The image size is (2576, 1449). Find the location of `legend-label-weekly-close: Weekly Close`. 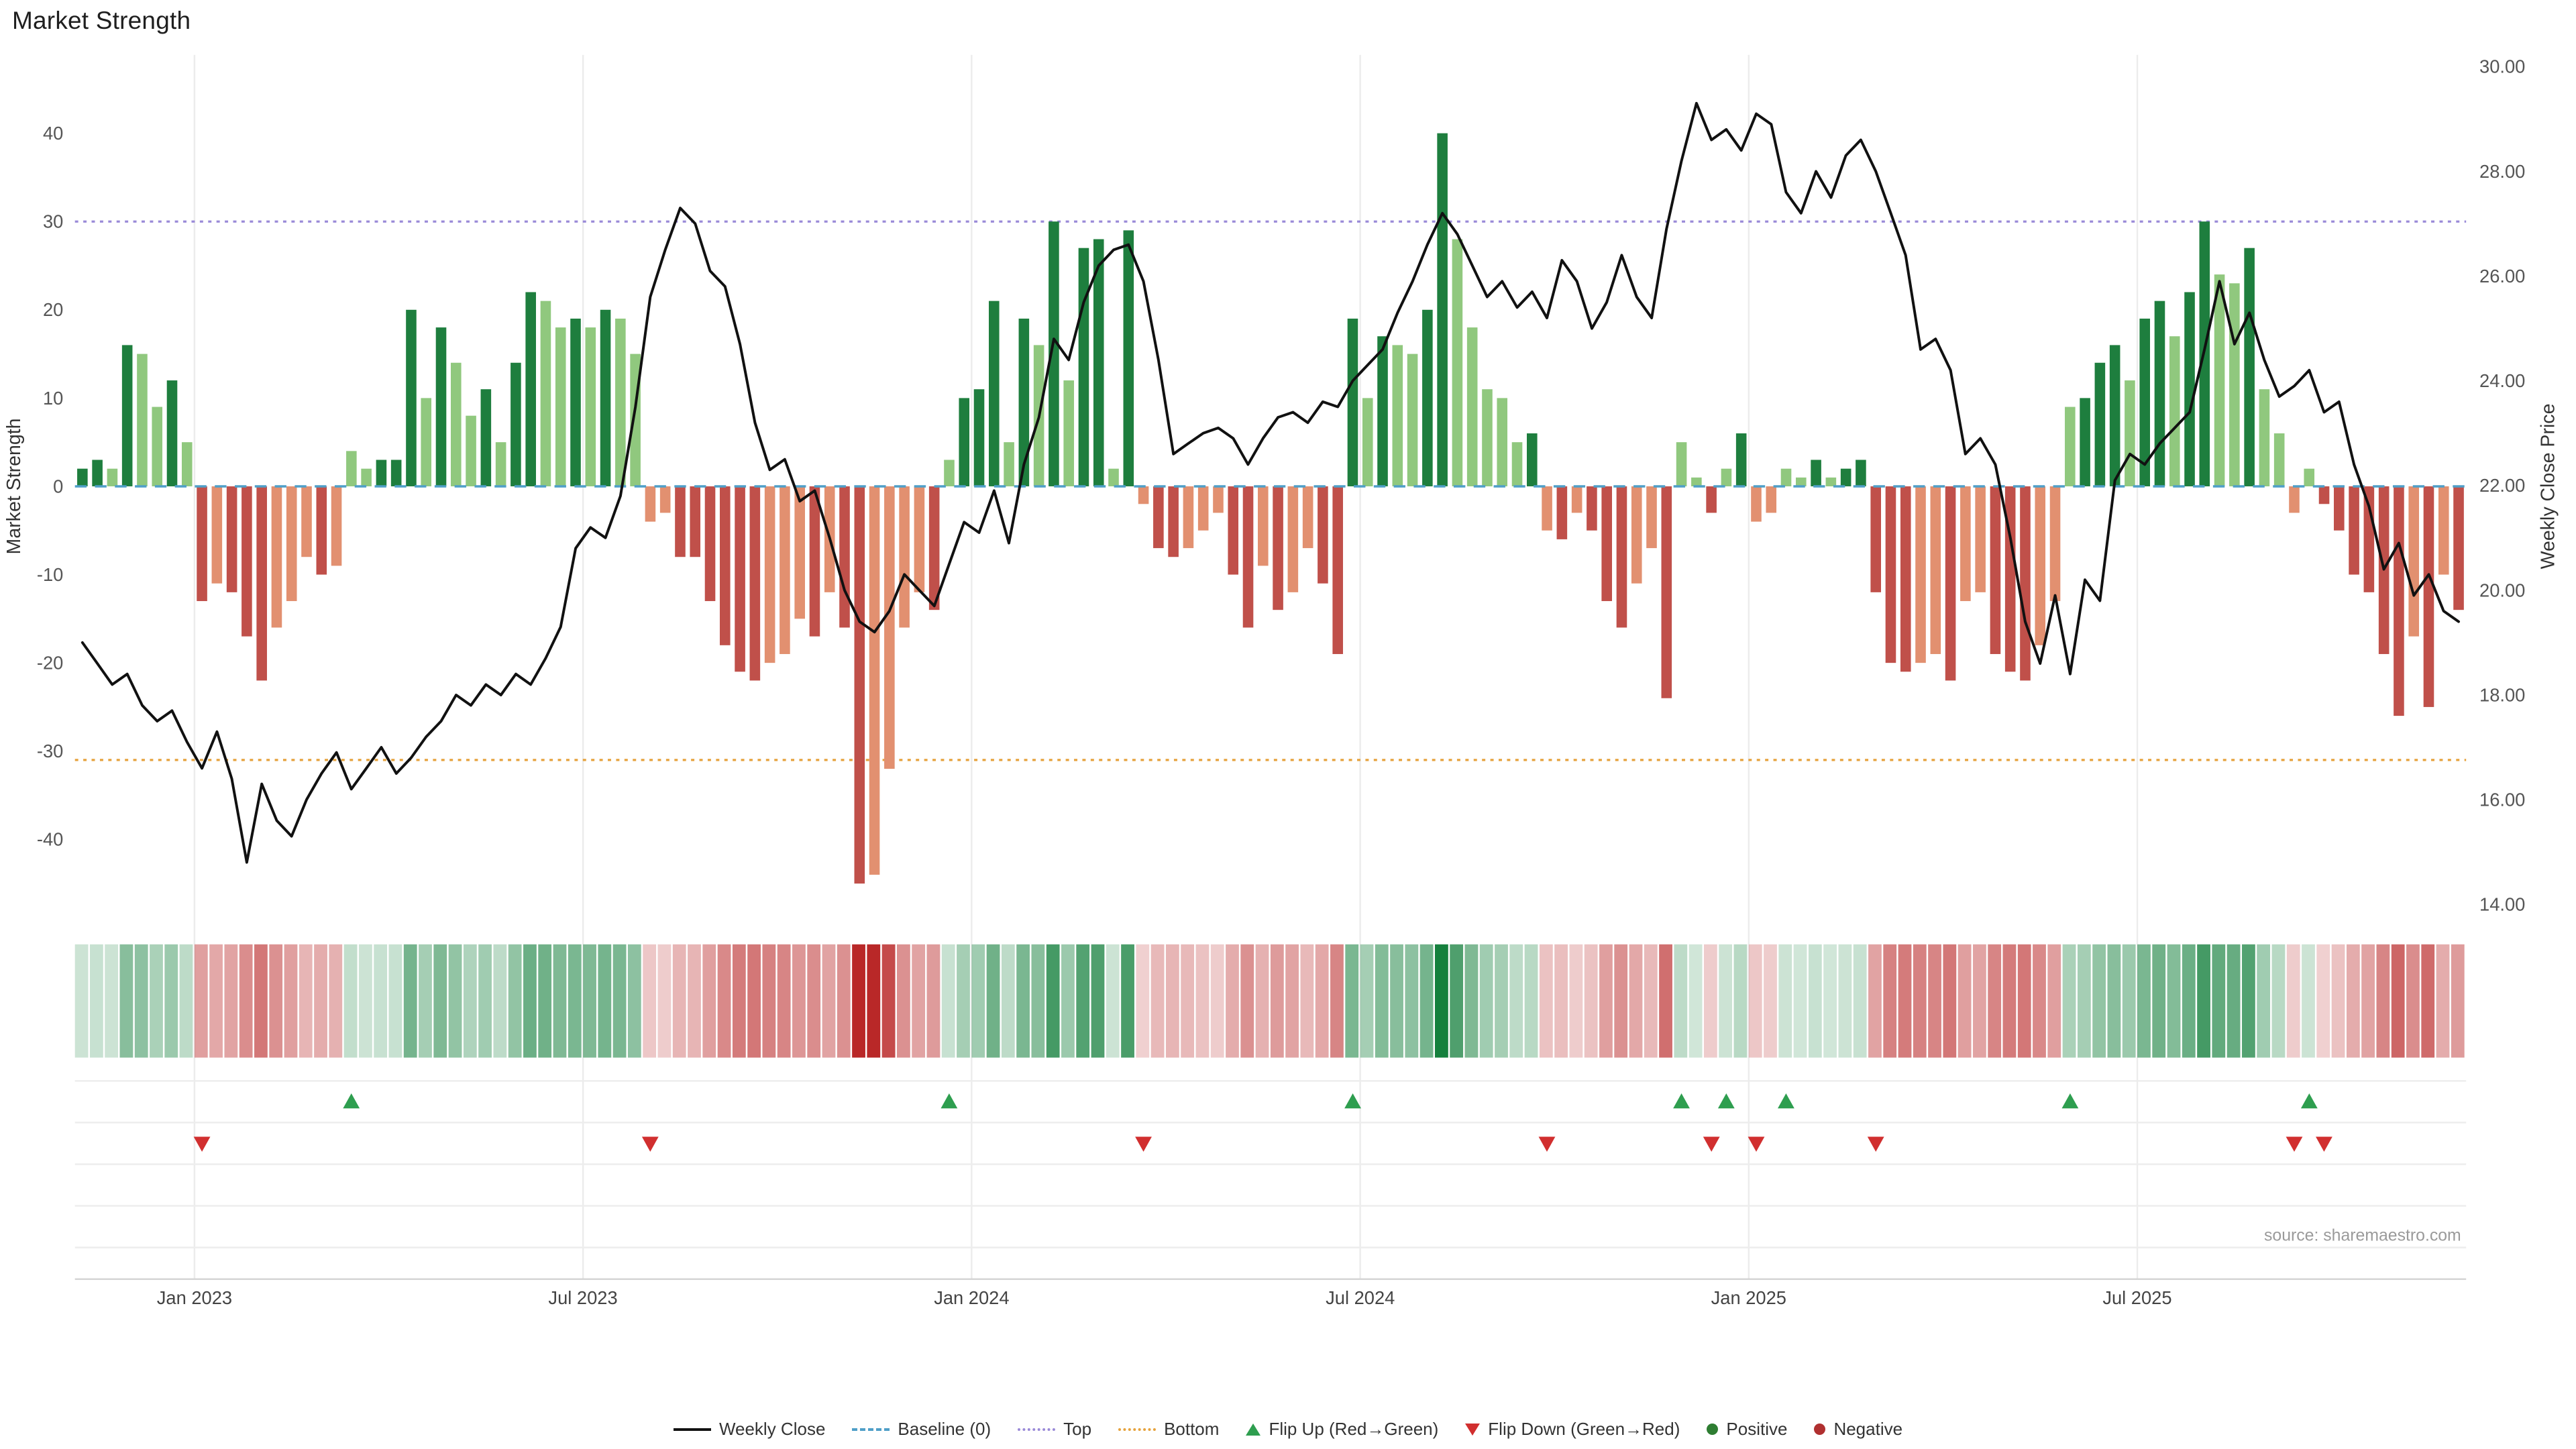

legend-label-weekly-close: Weekly Close is located at coordinates (772, 1429).